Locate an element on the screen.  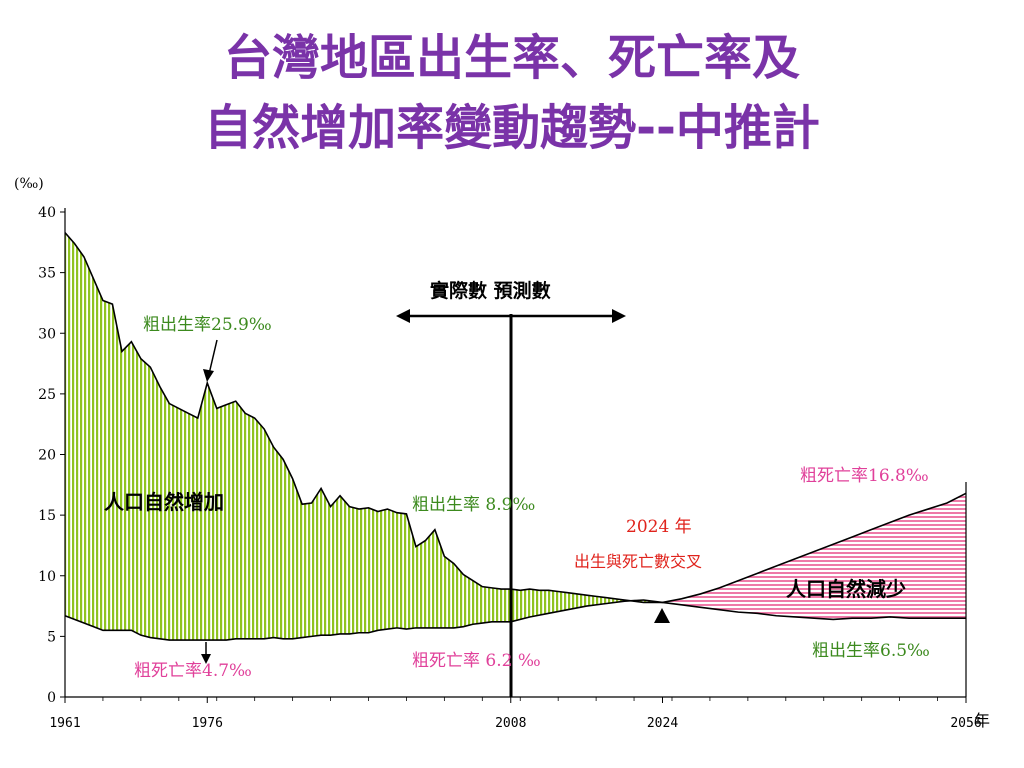
crossover-marker is located at coordinates (662, 615).